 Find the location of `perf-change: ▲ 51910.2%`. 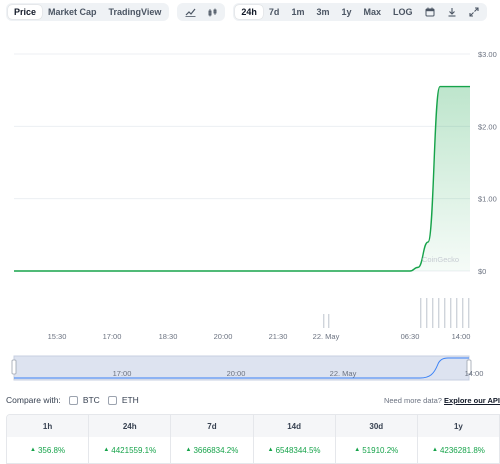

perf-change: ▲ 51910.2% is located at coordinates (376, 450).